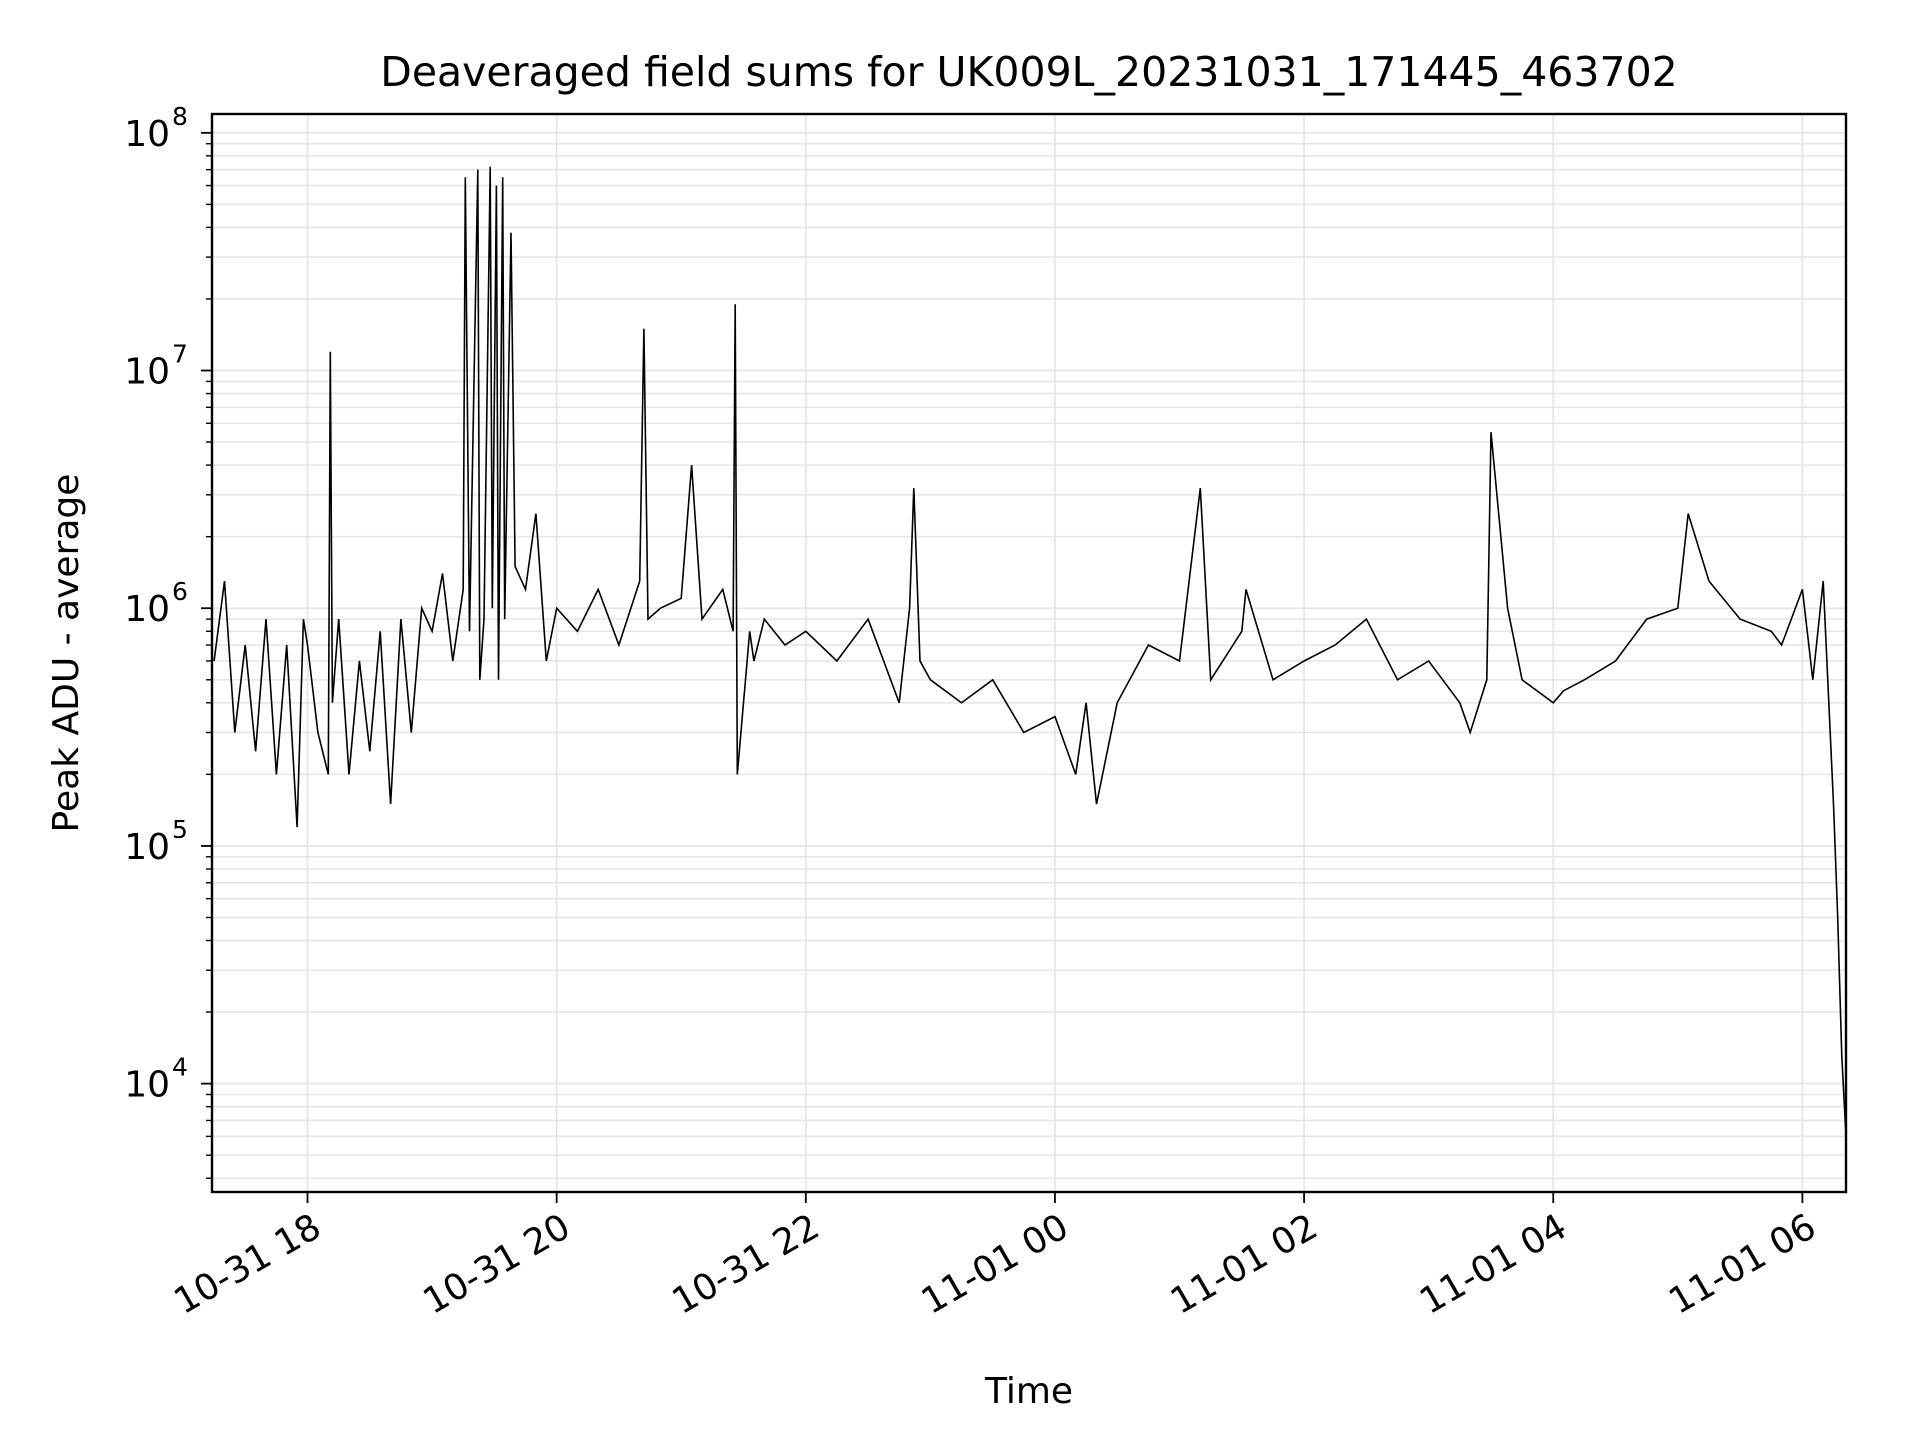  I want to click on y-tick-label-exponent: 8, so click(180, 116).